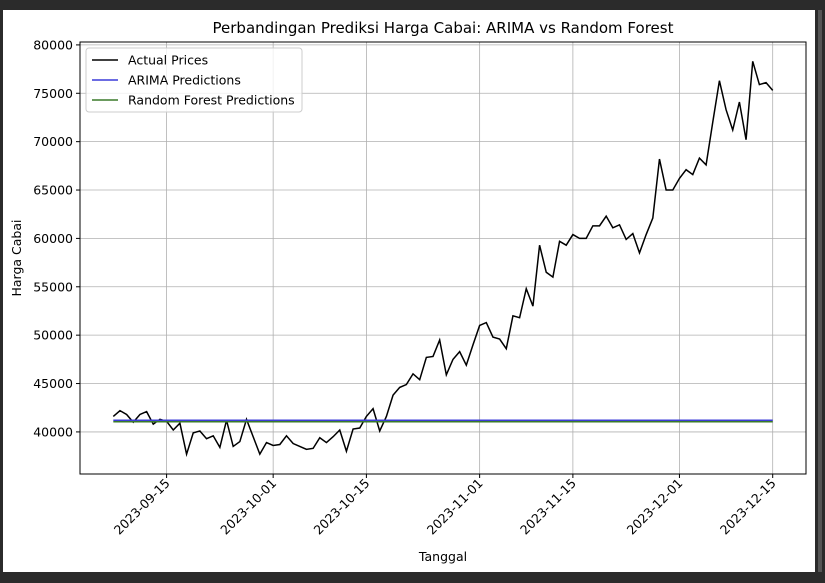 Image resolution: width=825 pixels, height=583 pixels. Describe the element at coordinates (184, 80) in the screenshot. I see `legend-label: ARIMA Predictions` at that location.